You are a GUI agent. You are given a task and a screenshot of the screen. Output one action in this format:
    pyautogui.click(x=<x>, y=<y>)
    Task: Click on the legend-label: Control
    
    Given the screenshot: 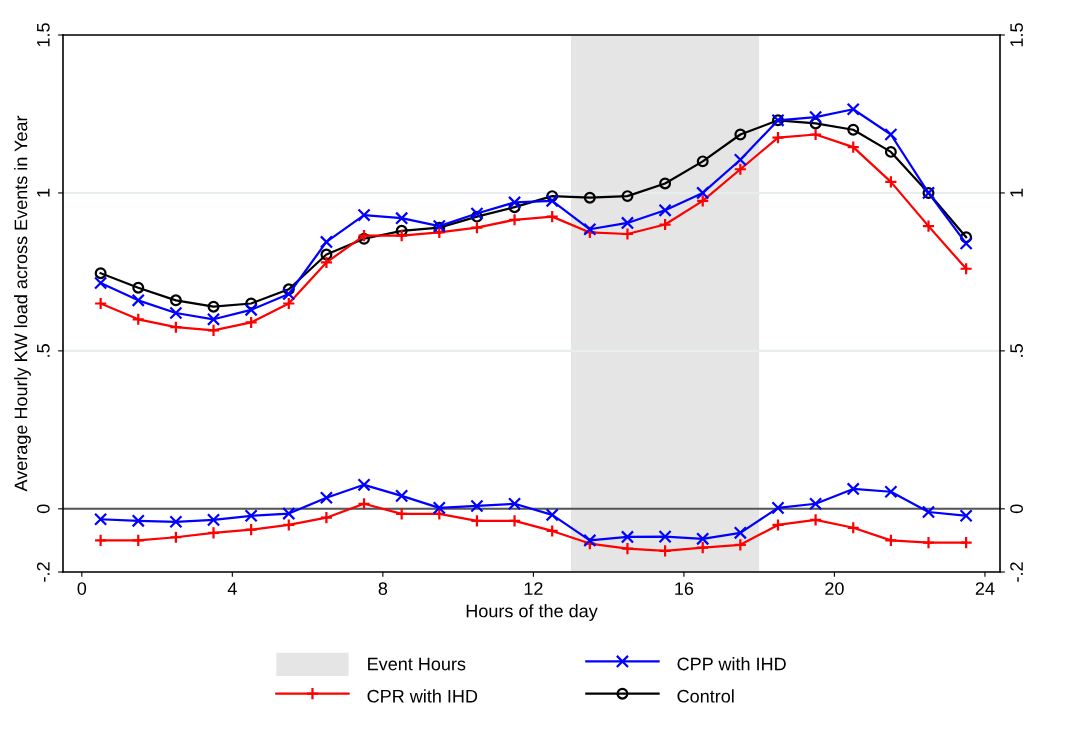 What is the action you would take?
    pyautogui.click(x=705, y=696)
    